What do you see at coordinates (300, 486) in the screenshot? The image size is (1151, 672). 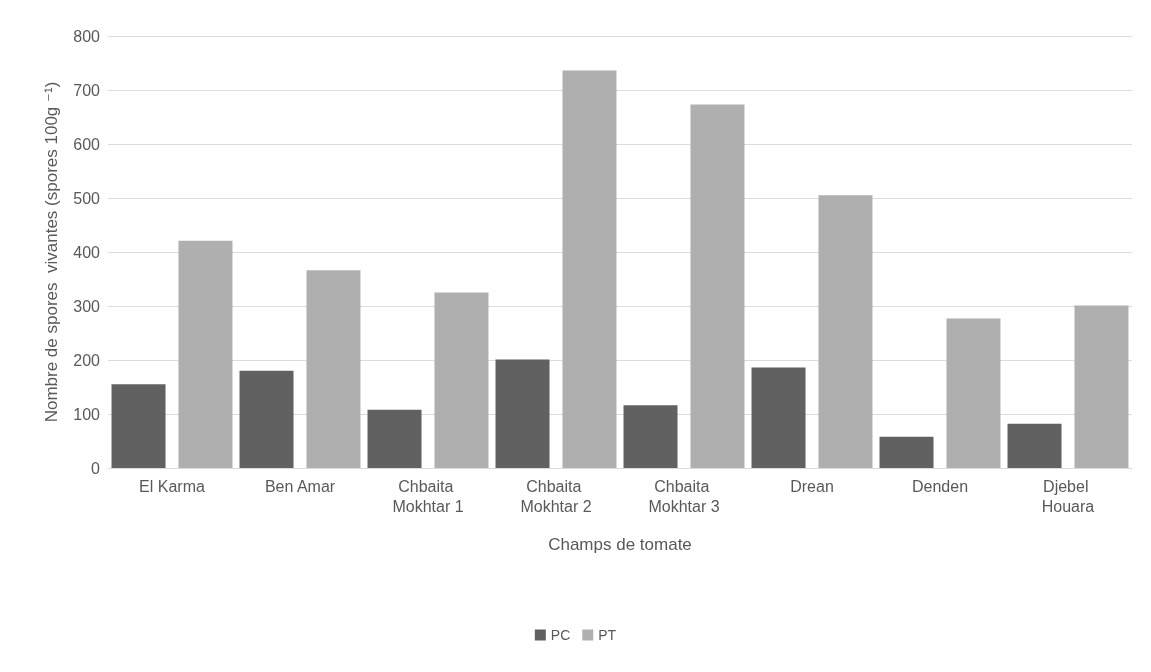 I see `x-tick-label: Ben Amar` at bounding box center [300, 486].